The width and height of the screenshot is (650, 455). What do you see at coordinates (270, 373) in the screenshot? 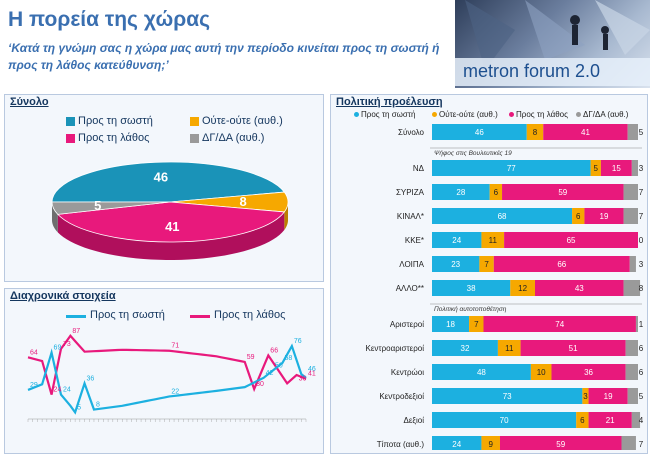
I see `data-label-correct: 42` at bounding box center [270, 373].